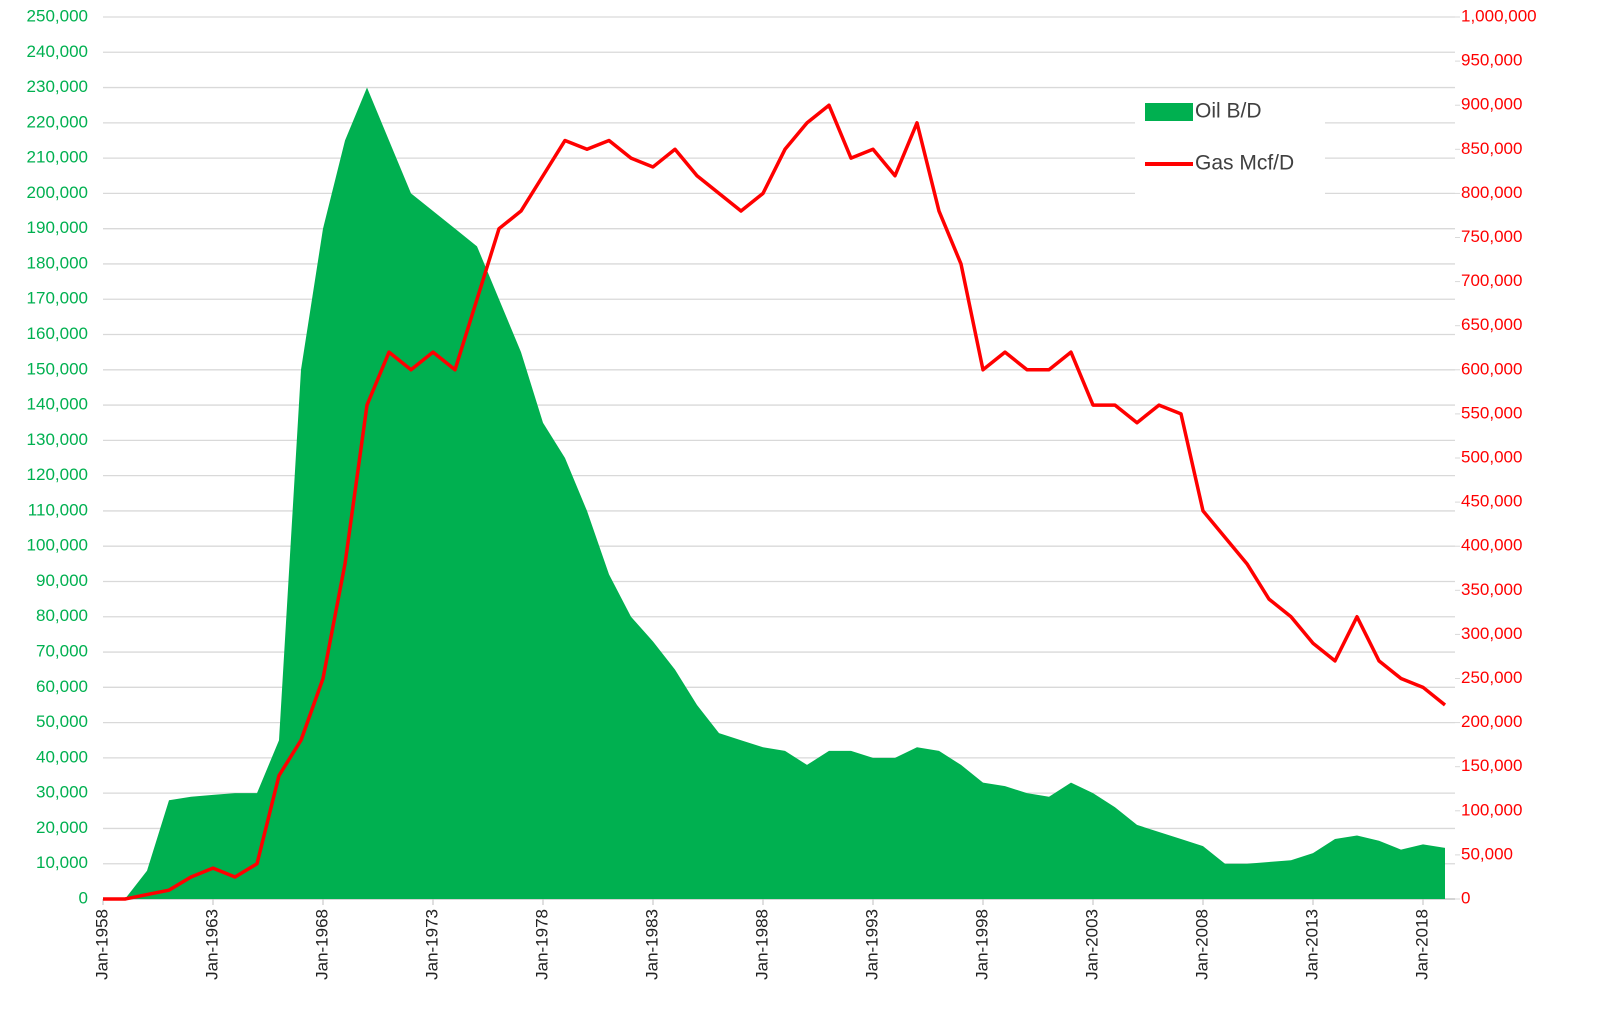 Image resolution: width=1608 pixels, height=1024 pixels. Describe the element at coordinates (62, 580) in the screenshot. I see `y-tick-label: 90,000` at that location.